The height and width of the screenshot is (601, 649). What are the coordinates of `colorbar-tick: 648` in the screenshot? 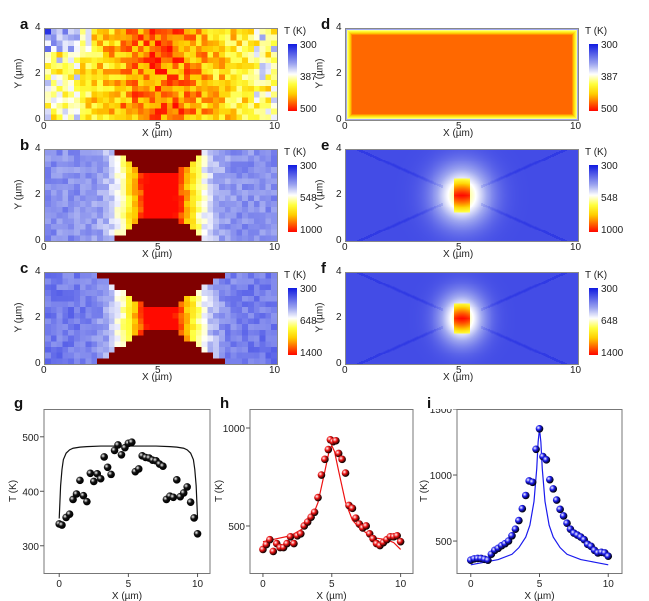 It's located at (609, 321).